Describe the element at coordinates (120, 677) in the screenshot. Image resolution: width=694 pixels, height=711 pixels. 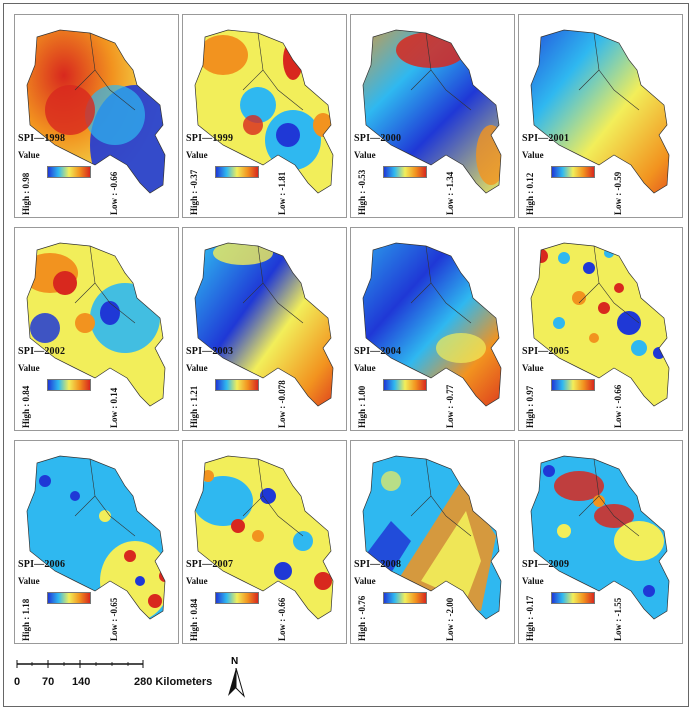
I see `scale-bar: 0 70 140 280 Kilometers` at that location.